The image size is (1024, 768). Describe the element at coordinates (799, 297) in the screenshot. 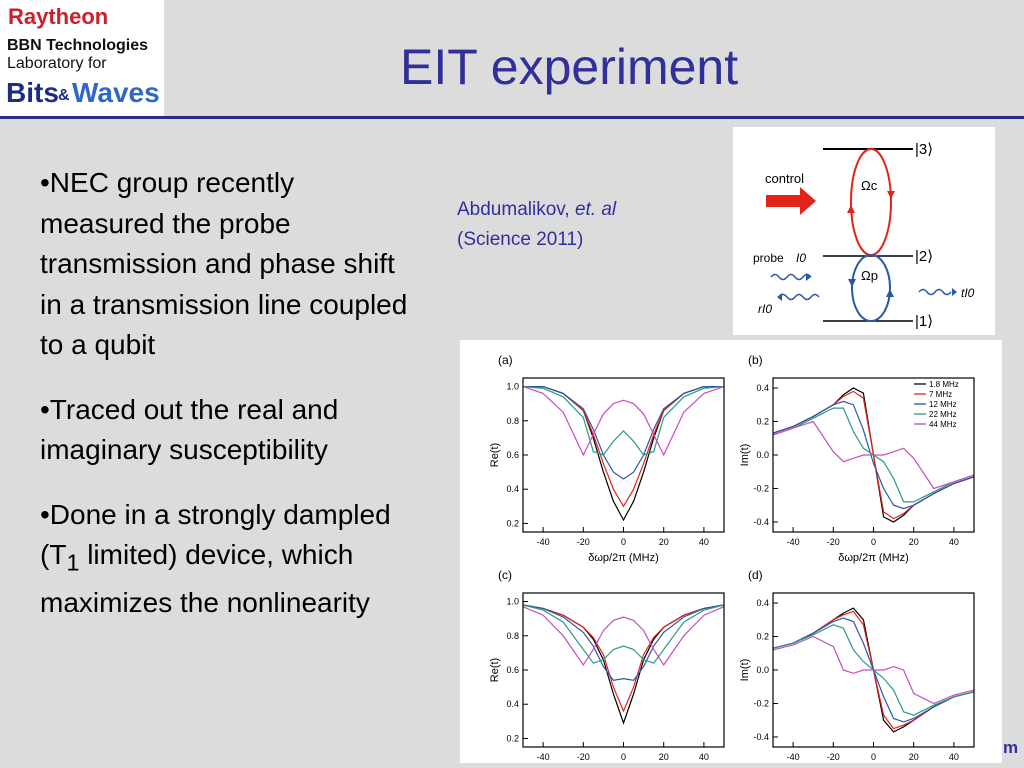

I see `reflected-wave-icon` at that location.